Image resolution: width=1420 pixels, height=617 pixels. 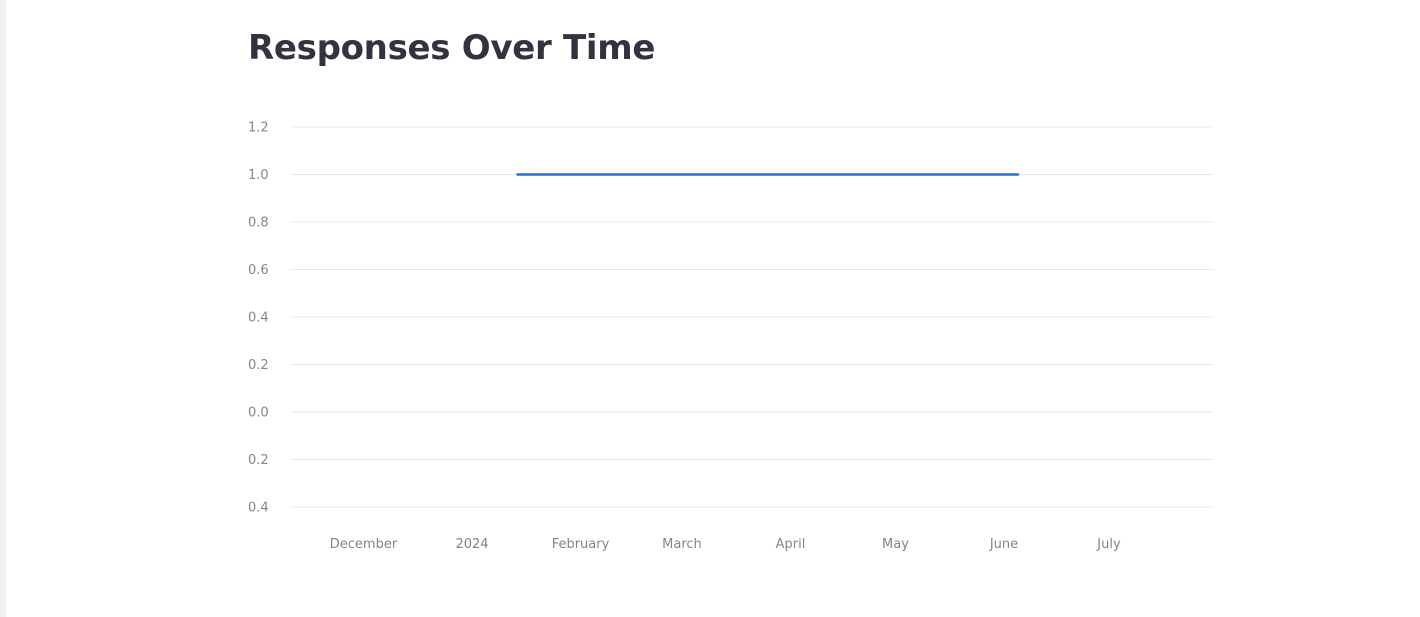 I want to click on x-tick-label: July, so click(x=1108, y=544).